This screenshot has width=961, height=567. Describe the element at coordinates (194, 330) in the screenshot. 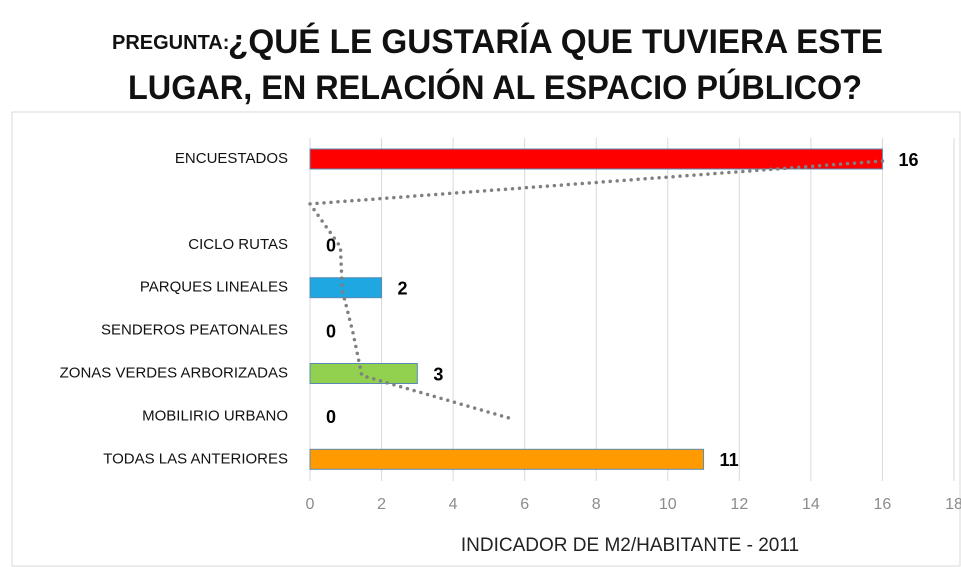

I see `category-label: SENDEROS PEATONALES` at that location.